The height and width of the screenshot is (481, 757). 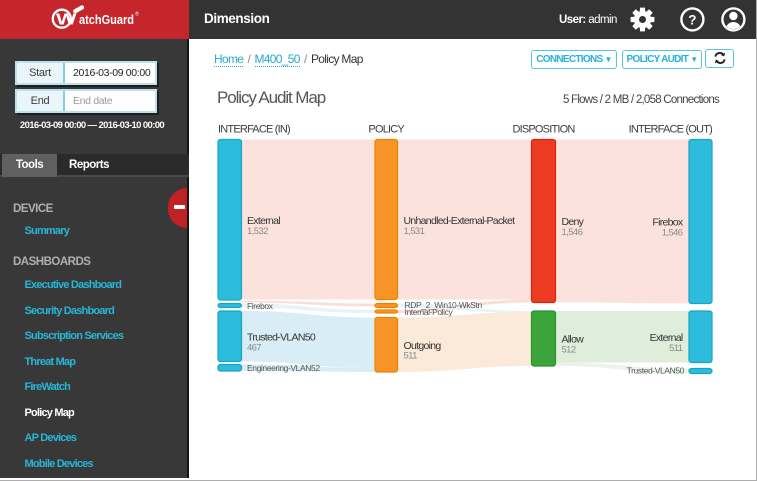 I want to click on svg-text: POLICY, so click(x=386, y=130).